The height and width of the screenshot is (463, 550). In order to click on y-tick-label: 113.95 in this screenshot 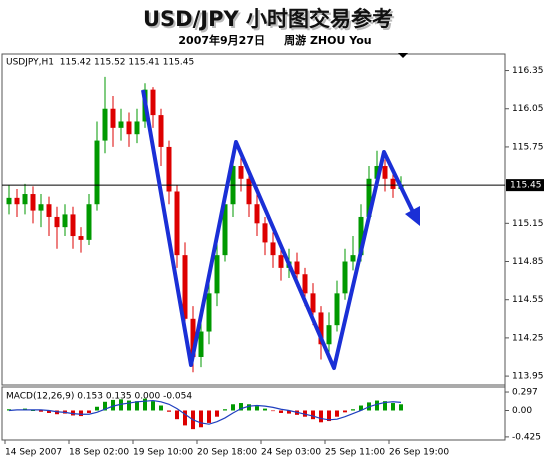, I will do `click(528, 377)`.